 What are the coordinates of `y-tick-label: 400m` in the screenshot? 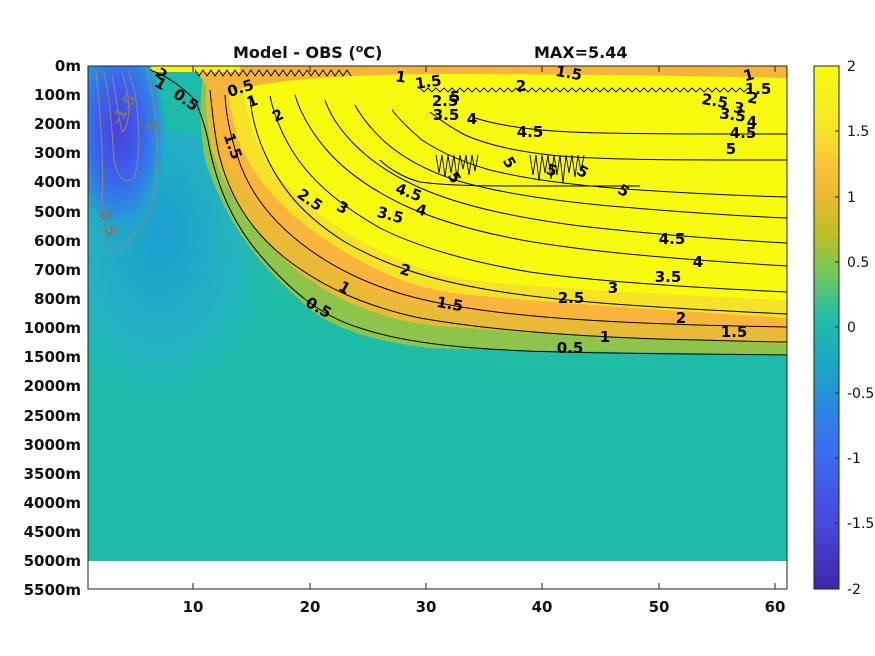 It's located at (57, 182).